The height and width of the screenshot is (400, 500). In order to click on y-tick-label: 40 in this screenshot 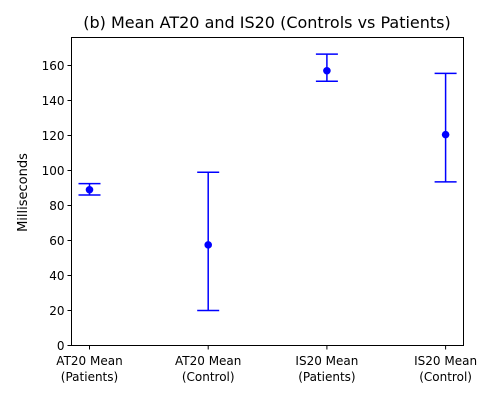, I will do `click(56, 276)`.